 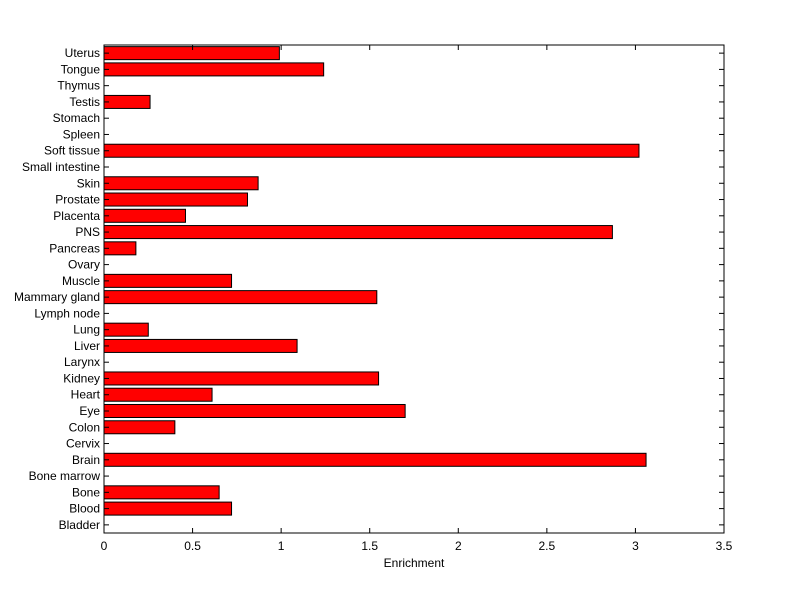 I want to click on y-tick-label: Stomach, so click(x=76, y=118).